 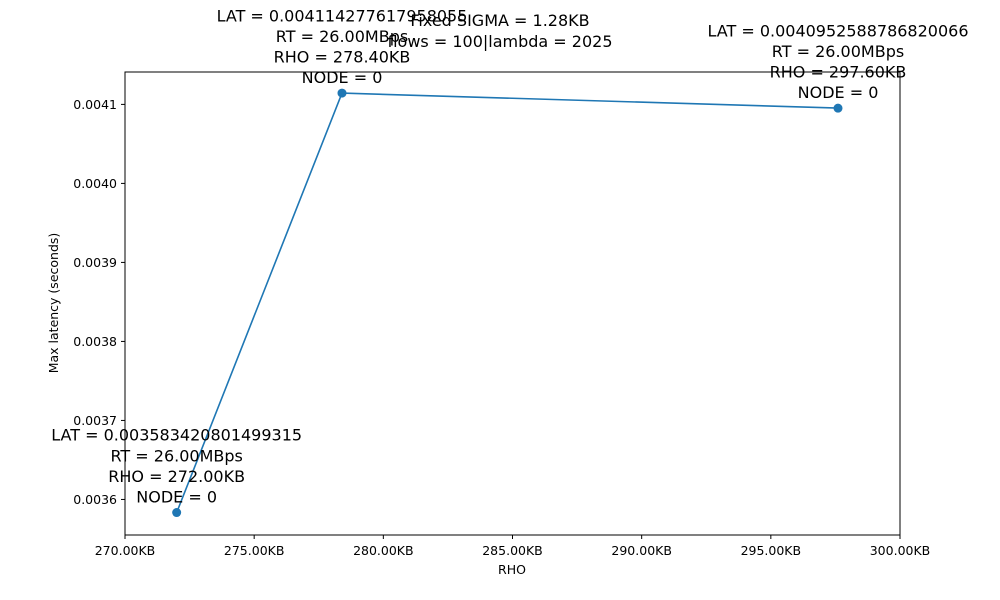 What do you see at coordinates (95, 104) in the screenshot?
I see `y-tick-label: 0.0041` at bounding box center [95, 104].